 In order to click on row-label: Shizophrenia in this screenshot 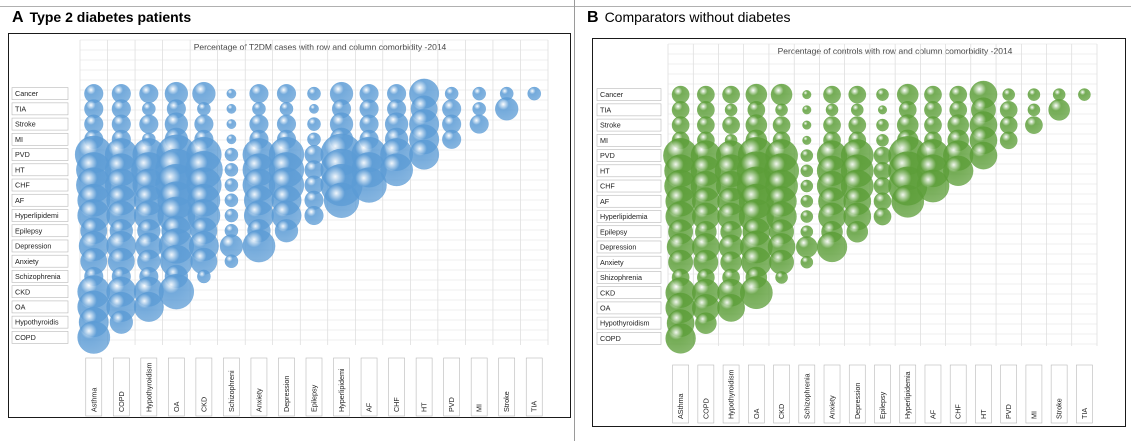, I will do `click(621, 277)`.